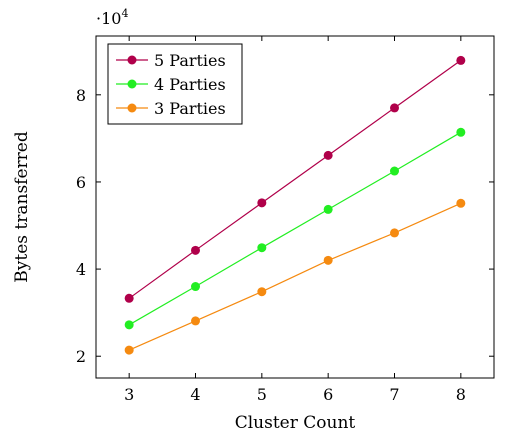  I want to click on legend: 5 Parties 4 Parties 3 Parties, so click(175, 84).